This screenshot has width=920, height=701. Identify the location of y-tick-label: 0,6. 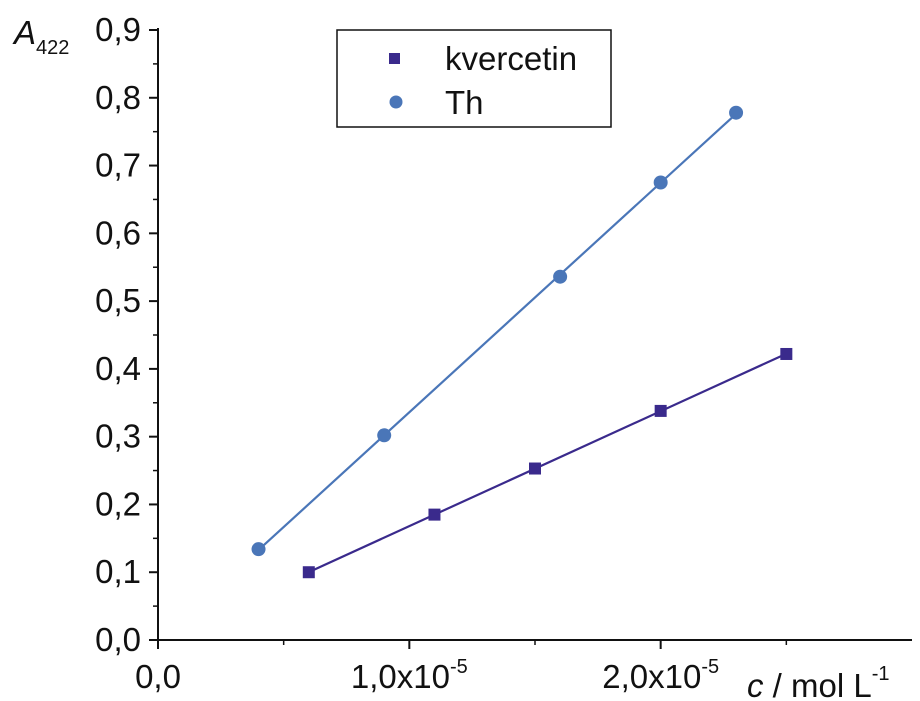
(118, 232).